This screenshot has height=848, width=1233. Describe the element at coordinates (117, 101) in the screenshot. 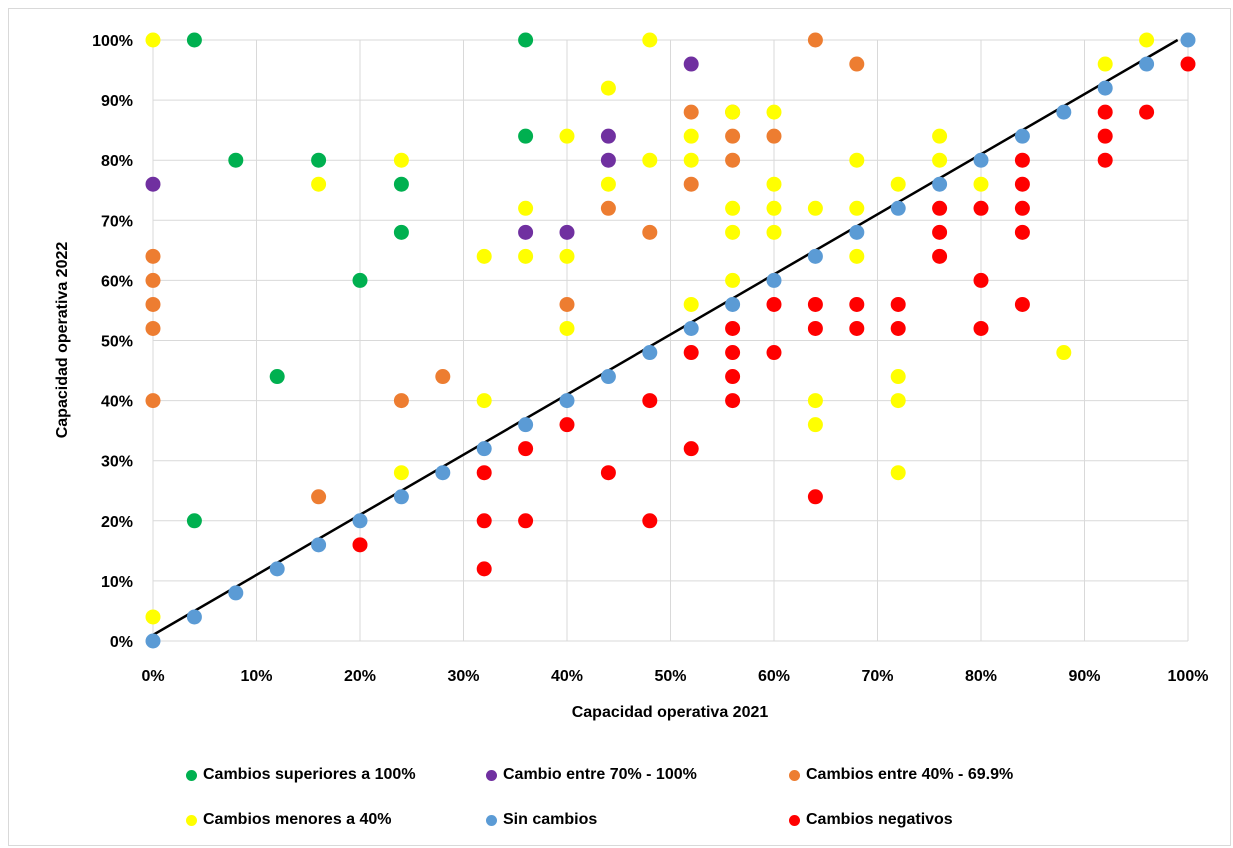

I see `y-tick-label: 90%` at that location.